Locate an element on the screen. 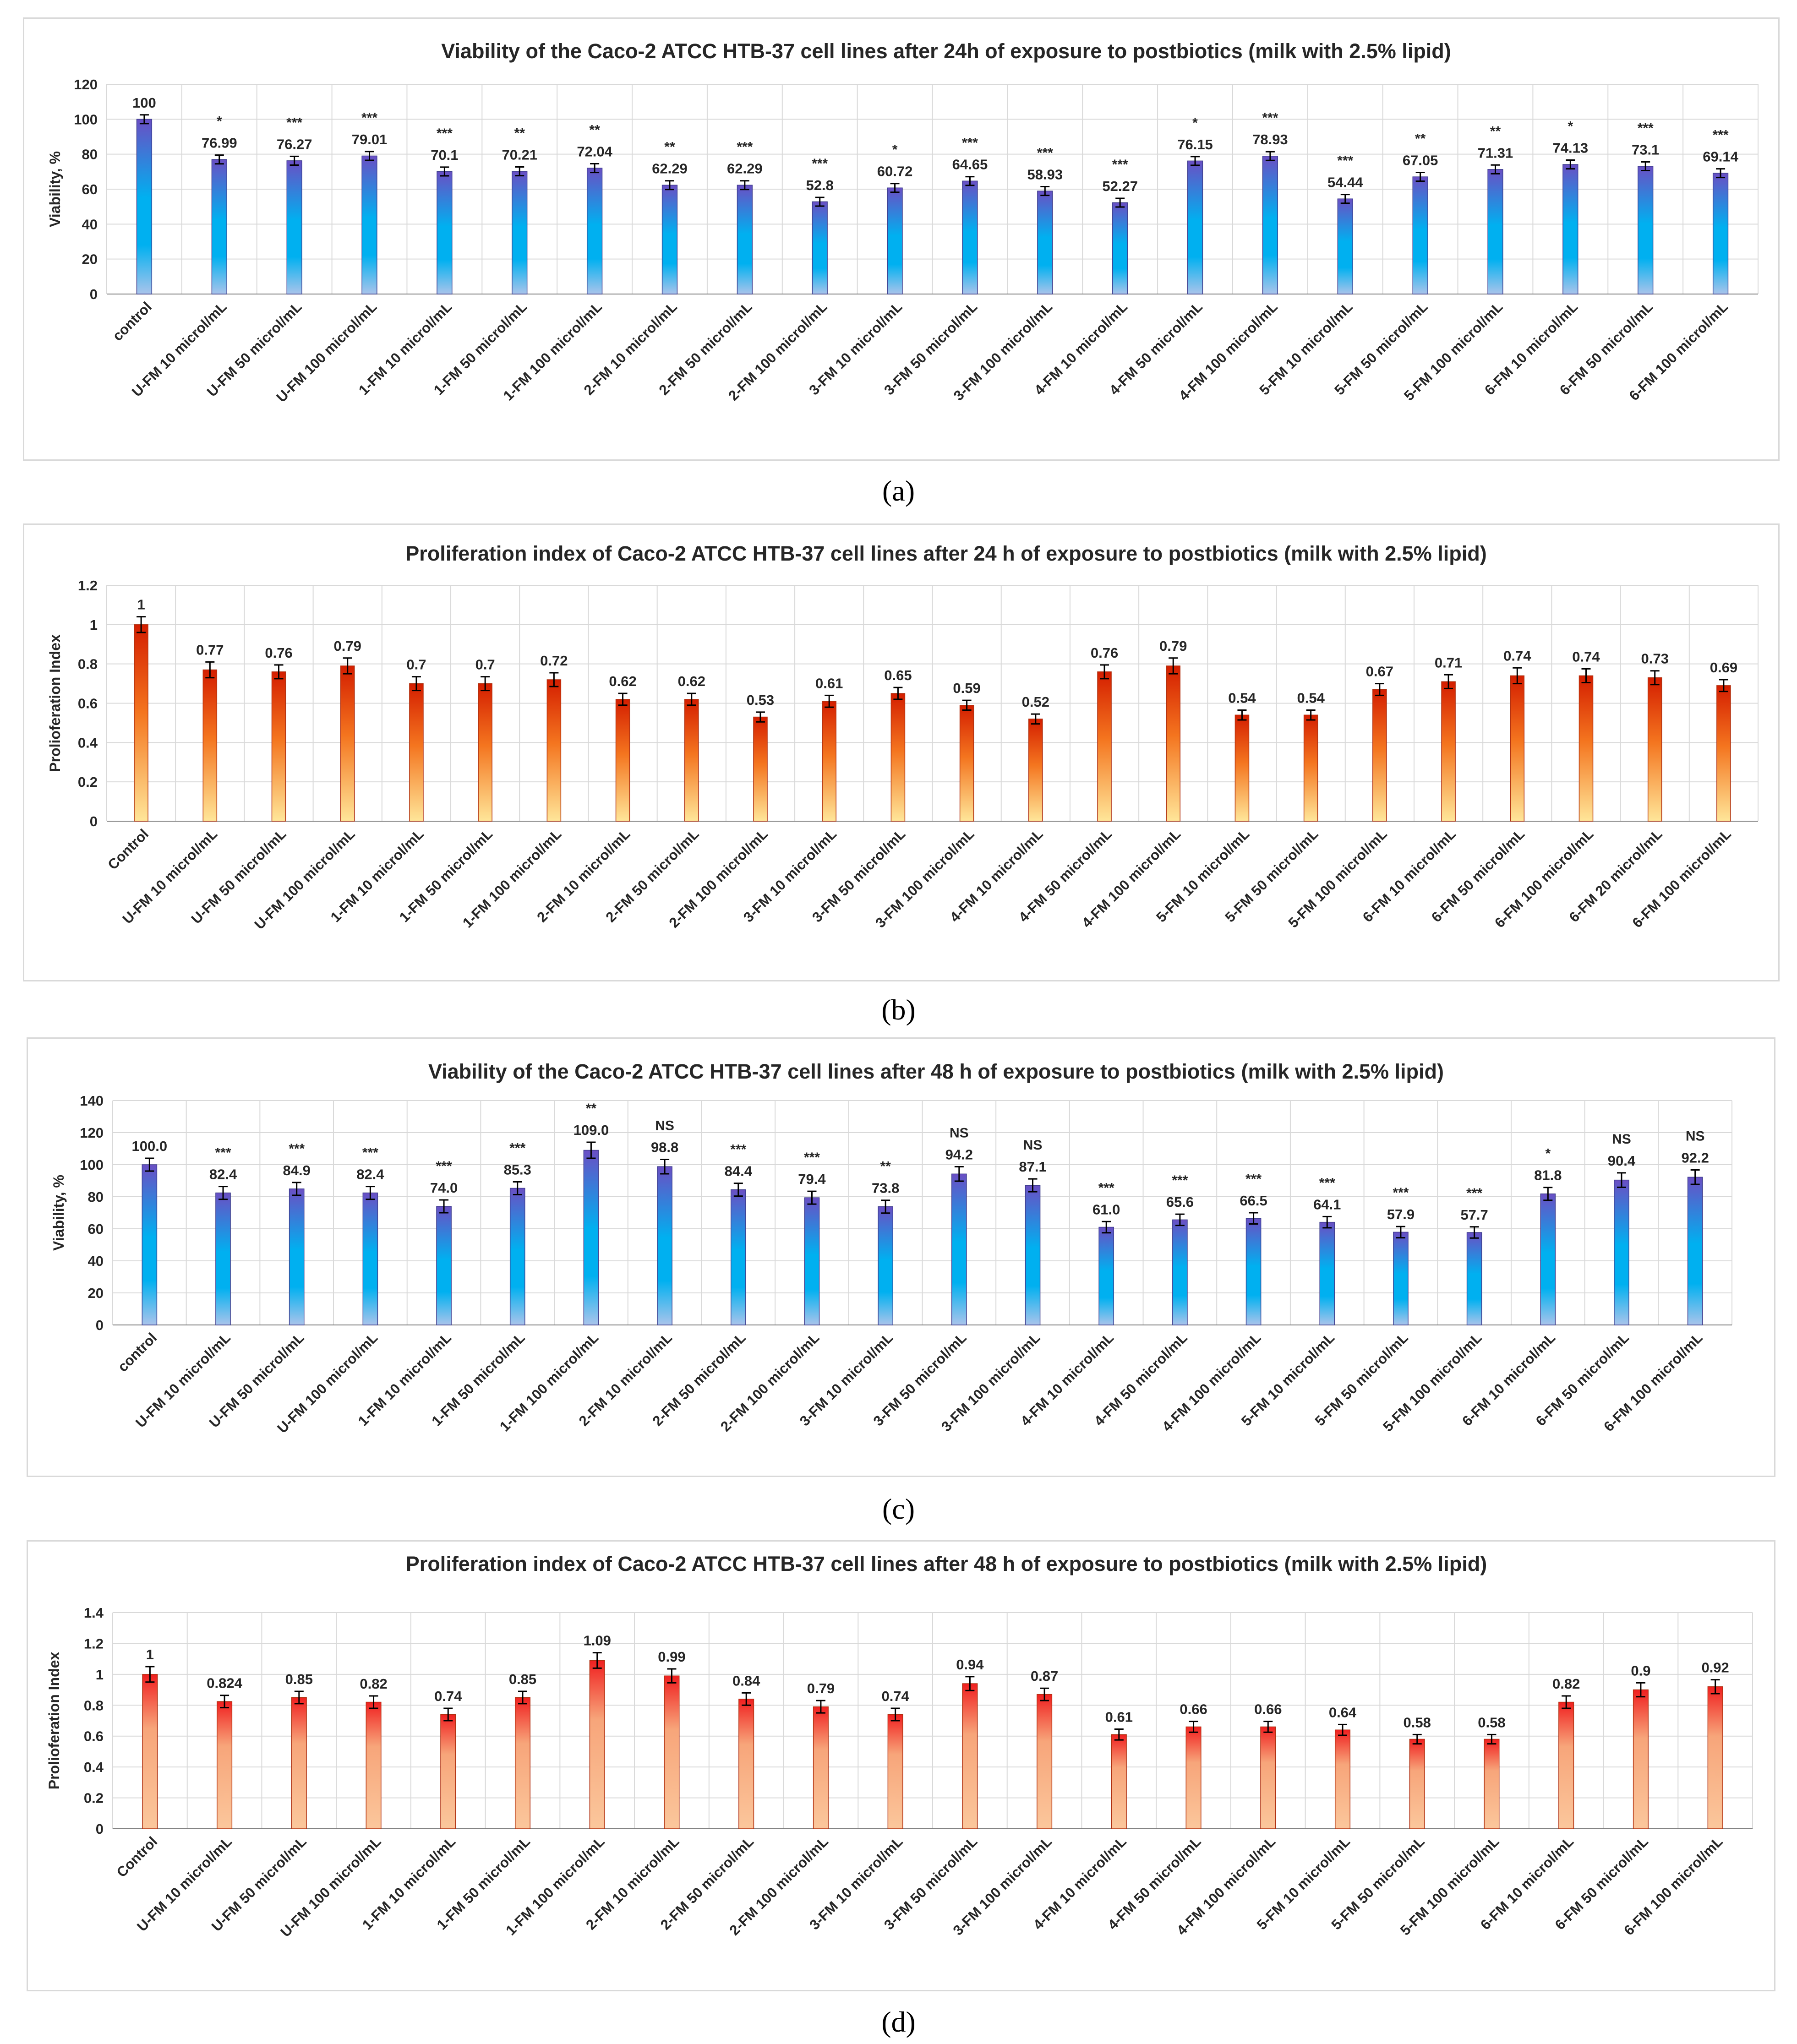 The width and height of the screenshot is (1797, 2044). data-label: 100.0 is located at coordinates (150, 1146).